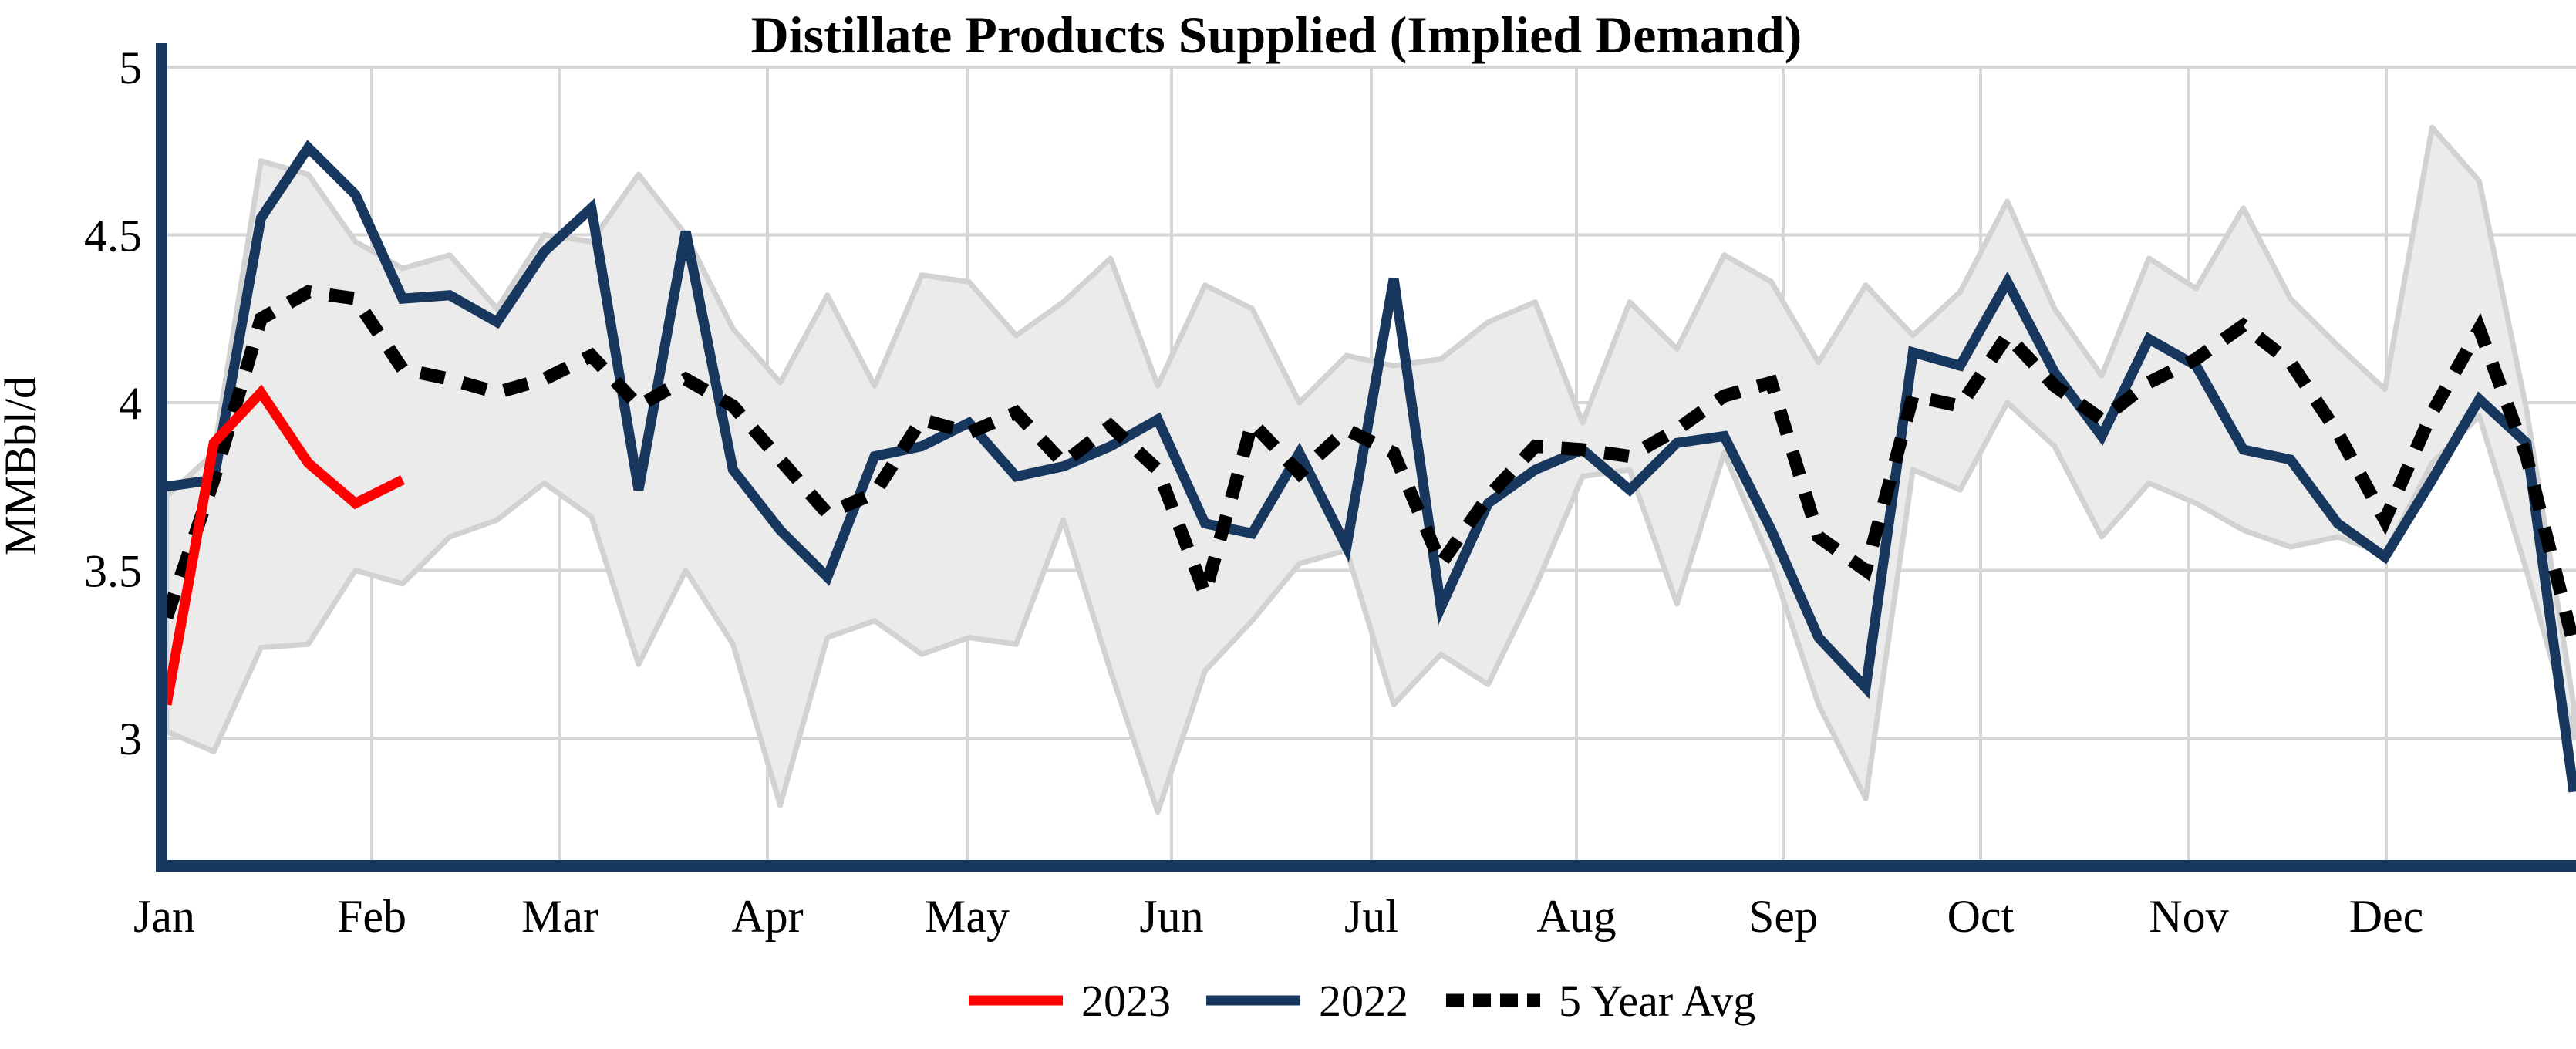  I want to click on legend-item-2022: 2022, so click(1307, 1001).